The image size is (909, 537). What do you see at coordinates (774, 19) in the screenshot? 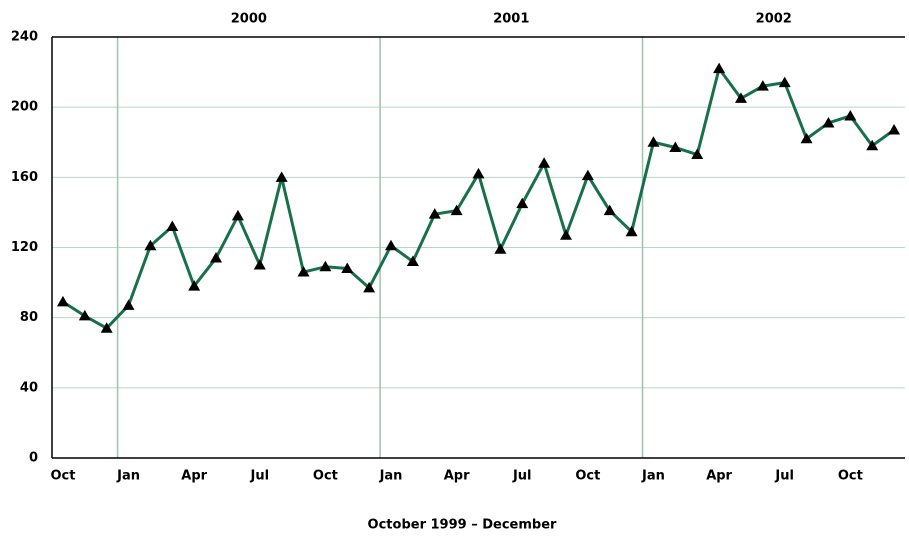
I see `year-label: 2002` at bounding box center [774, 19].